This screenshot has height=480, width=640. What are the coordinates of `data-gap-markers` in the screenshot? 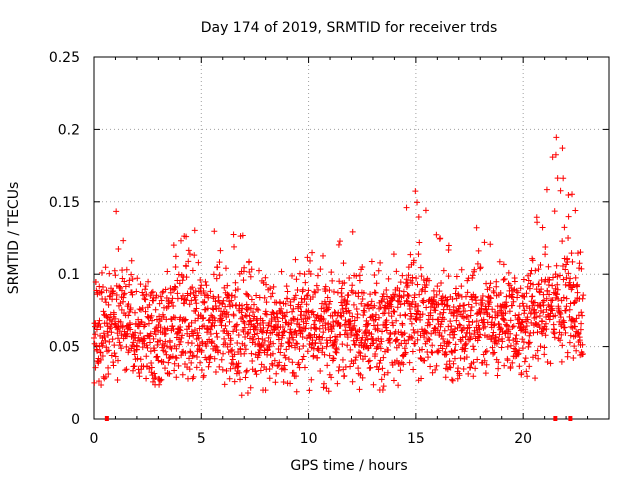 It's located at (338, 418).